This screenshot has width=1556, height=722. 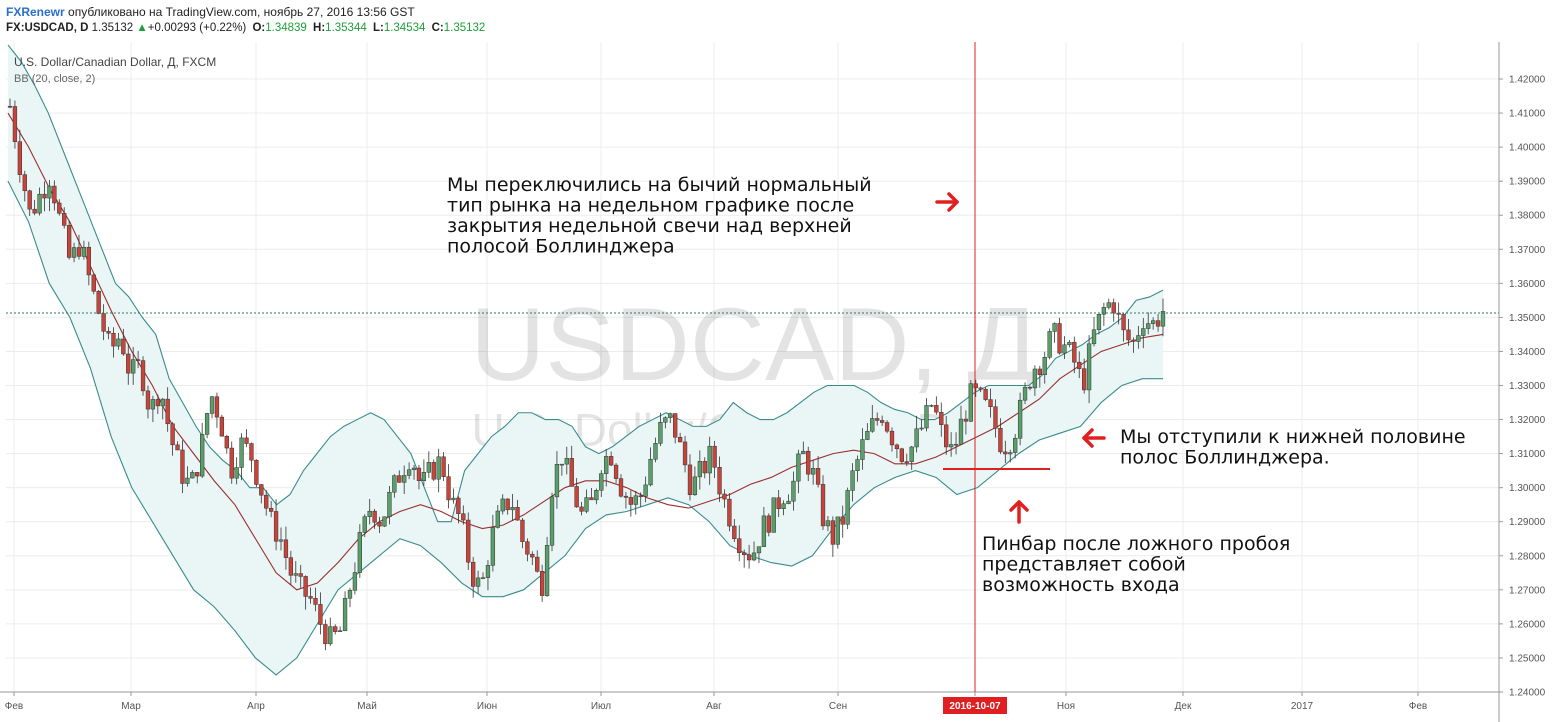 What do you see at coordinates (947, 202) in the screenshot?
I see `right-arrow-icon` at bounding box center [947, 202].